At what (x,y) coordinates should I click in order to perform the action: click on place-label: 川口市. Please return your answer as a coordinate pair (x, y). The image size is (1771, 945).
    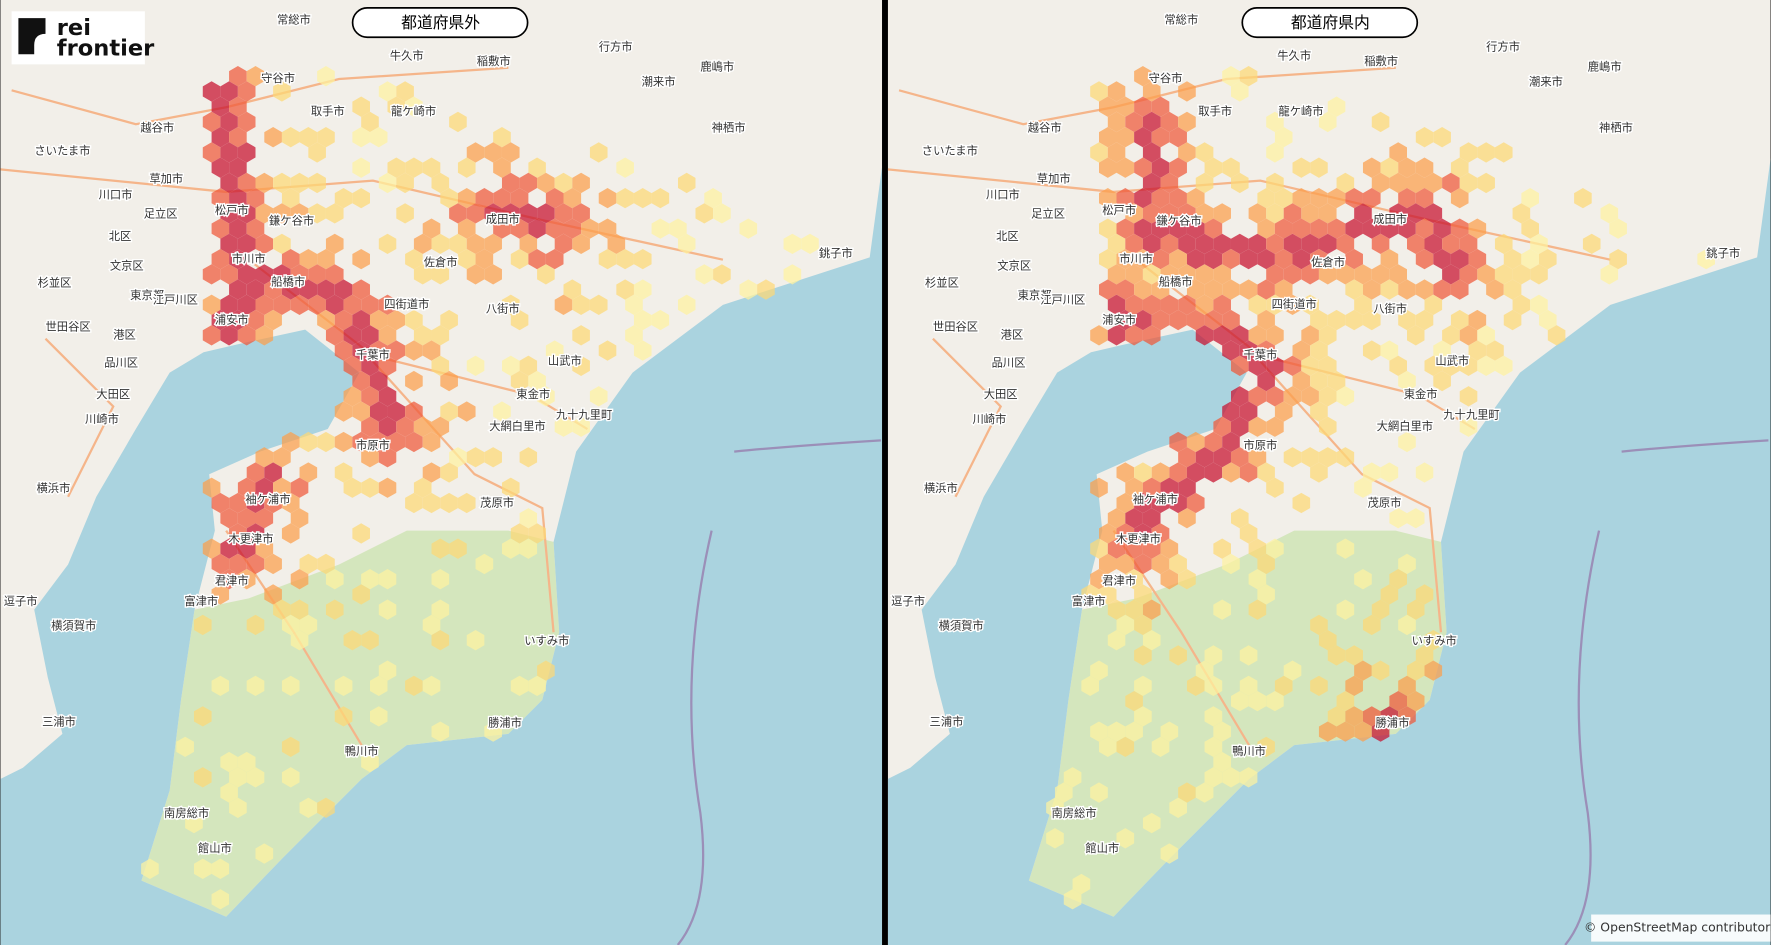
    Looking at the image, I should click on (1003, 194).